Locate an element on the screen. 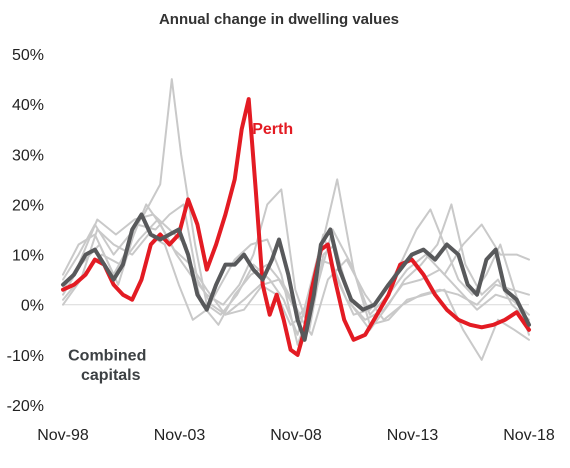 This screenshot has width=570, height=468. x-tick-label: Nov-98 is located at coordinates (63, 435).